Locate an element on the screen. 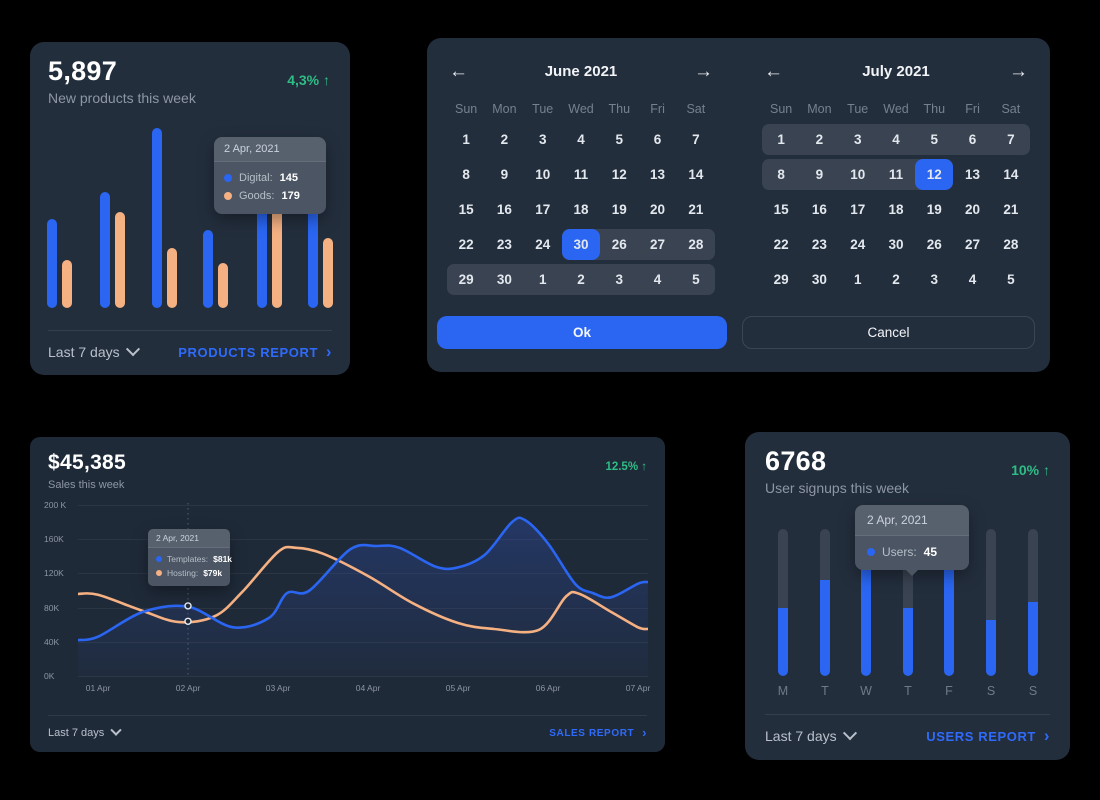 The height and width of the screenshot is (800, 1100). users-change-badge: 10% ↑ is located at coordinates (1030, 470).